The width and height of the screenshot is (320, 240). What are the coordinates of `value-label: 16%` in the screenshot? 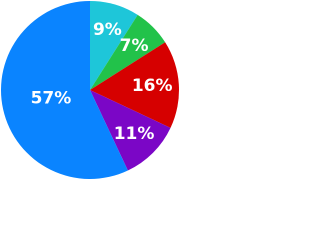 It's located at (152, 86).